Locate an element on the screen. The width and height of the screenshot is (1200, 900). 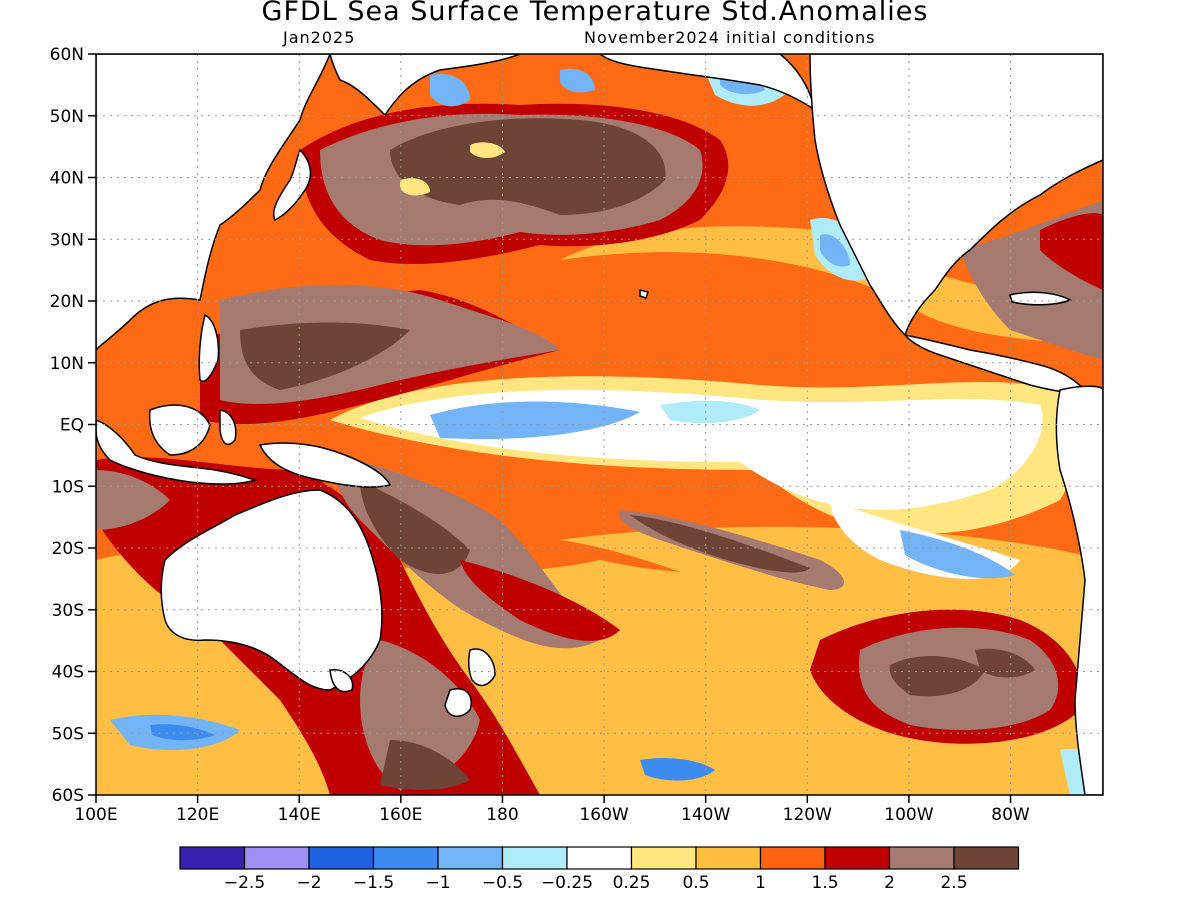
lat-tick-label: 60N is located at coordinates (67, 55).